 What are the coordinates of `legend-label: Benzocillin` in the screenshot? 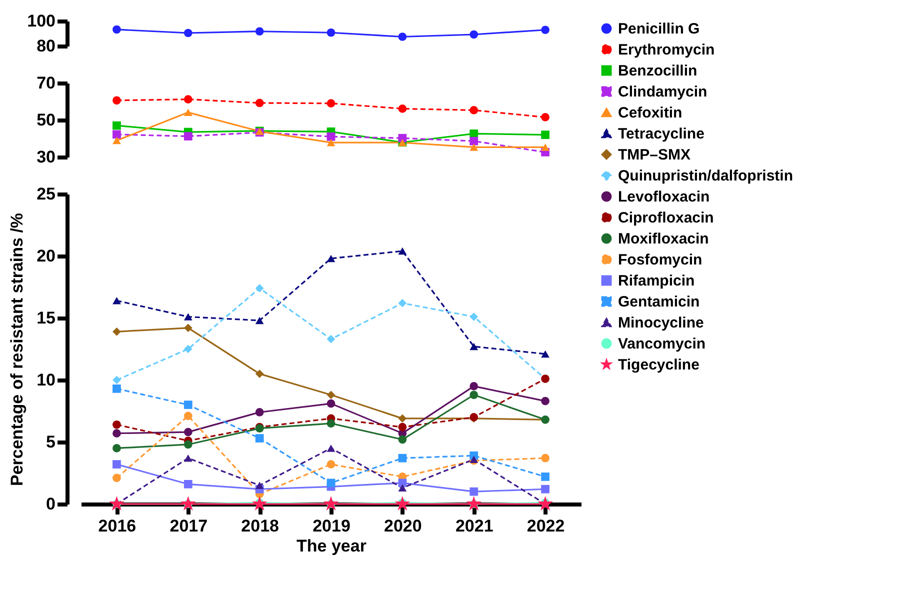 It's located at (658, 71).